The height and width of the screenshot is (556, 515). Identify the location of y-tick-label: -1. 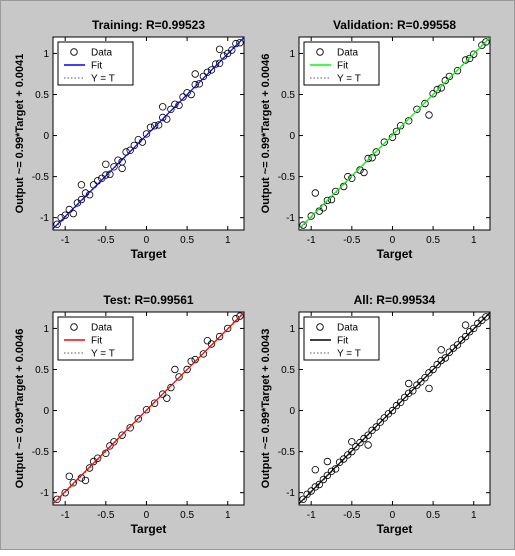
(290, 218).